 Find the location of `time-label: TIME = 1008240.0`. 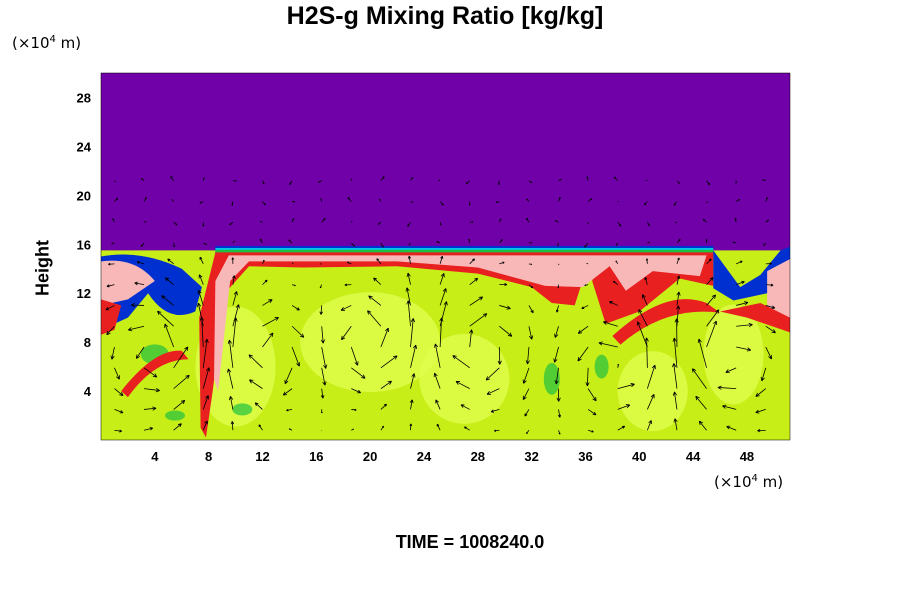

time-label: TIME = 1008240.0 is located at coordinates (470, 542).